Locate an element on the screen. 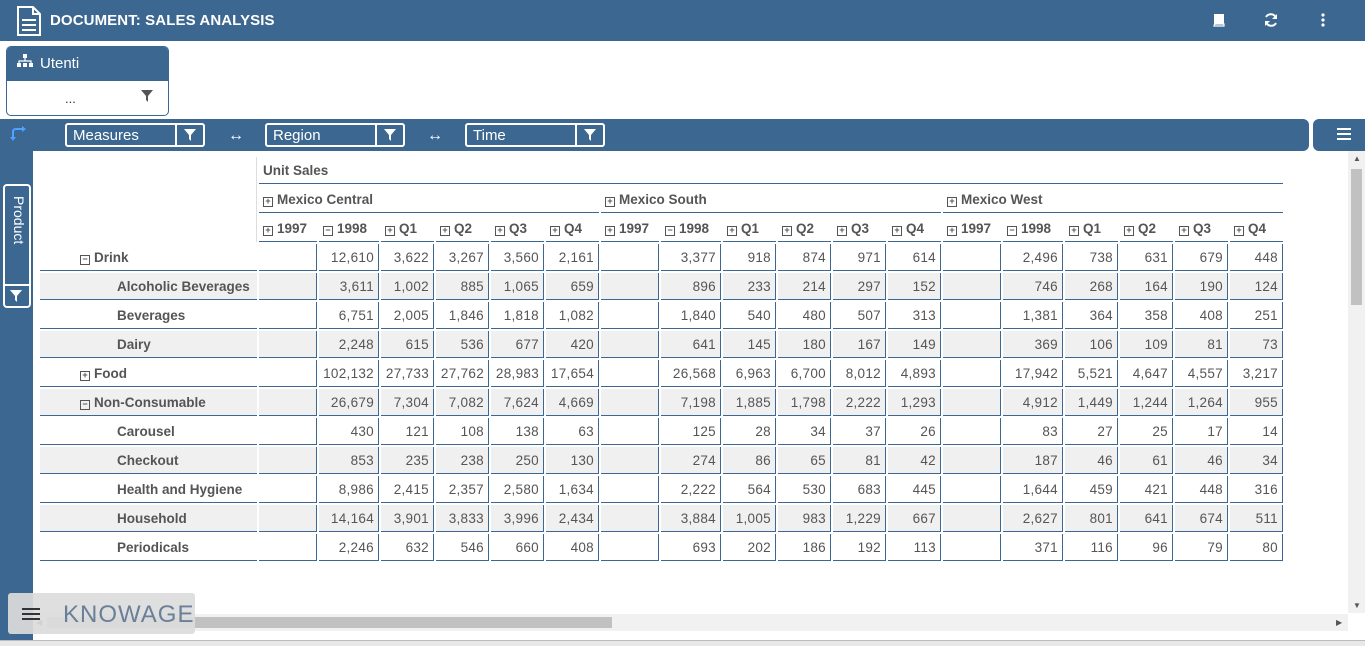  region-header: + Mexico South is located at coordinates (771, 199).